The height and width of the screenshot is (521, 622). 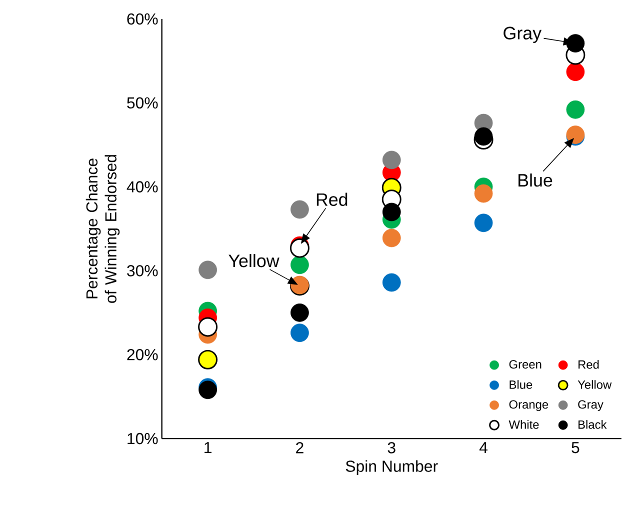 I want to click on y-tick-label: 10%, so click(x=143, y=438).